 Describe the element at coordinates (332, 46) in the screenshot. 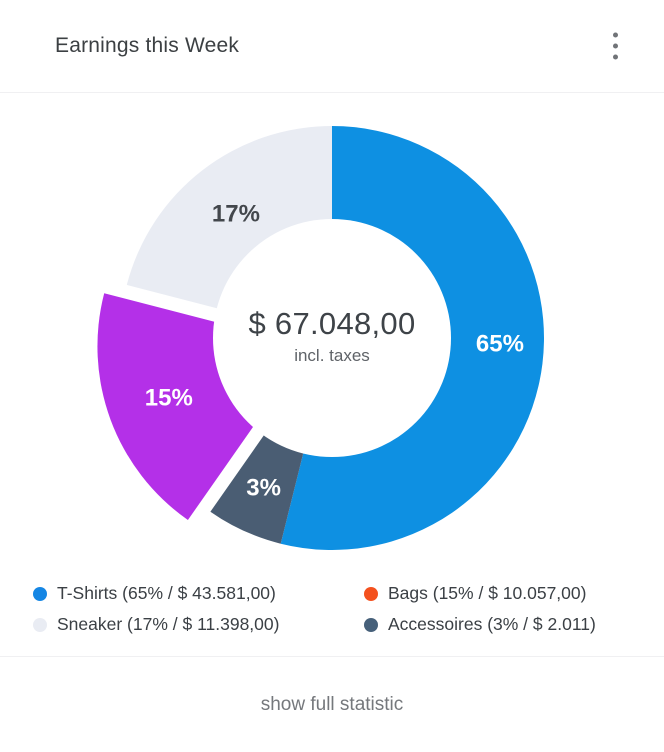

I see `card-header: Earnings this Week` at that location.